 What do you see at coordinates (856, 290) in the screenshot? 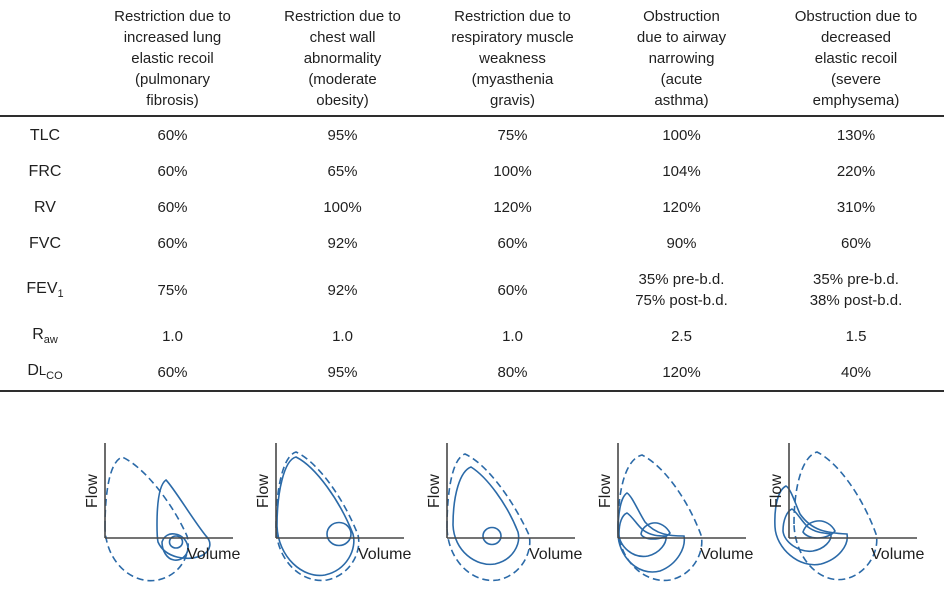
I see `value-cell: 35% pre-b.d. 38% post-b.d.` at bounding box center [856, 290].